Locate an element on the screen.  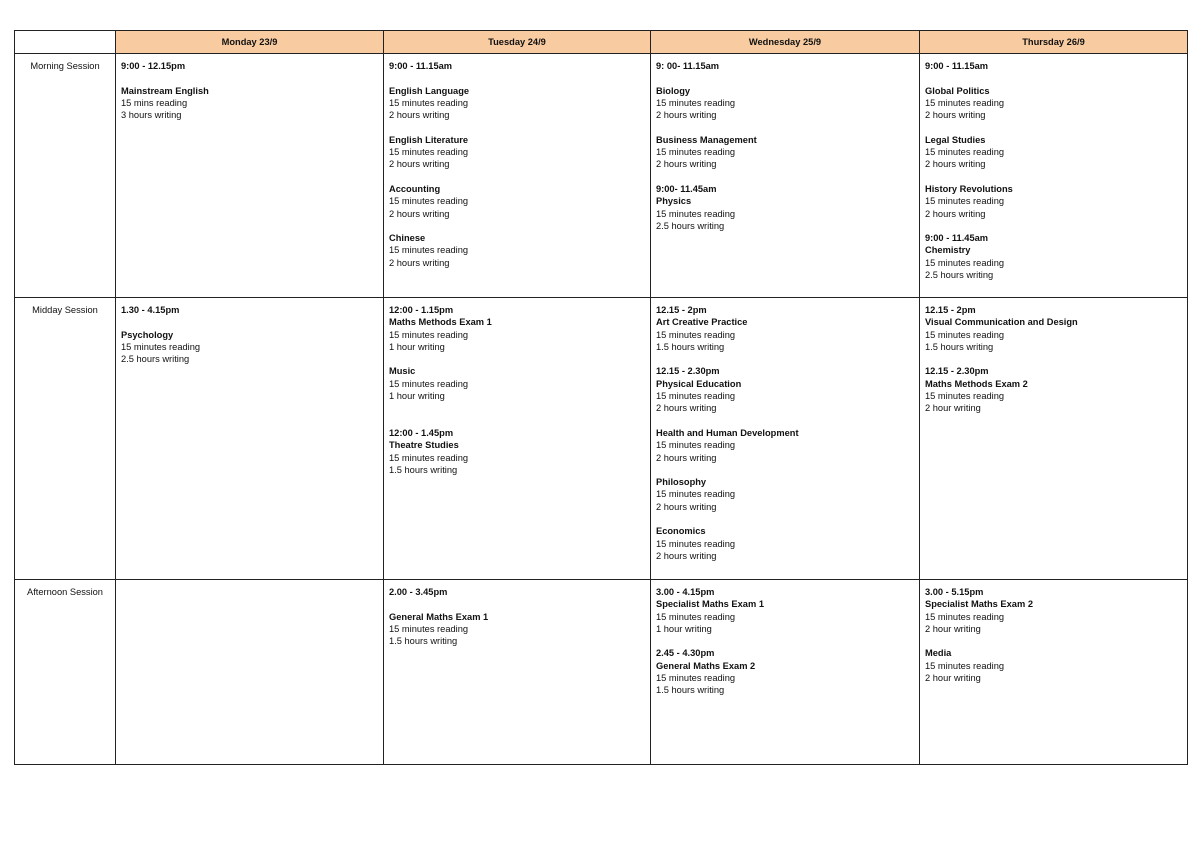
exam-heading: 12.15 - 2.30pm is located at coordinates (957, 371).